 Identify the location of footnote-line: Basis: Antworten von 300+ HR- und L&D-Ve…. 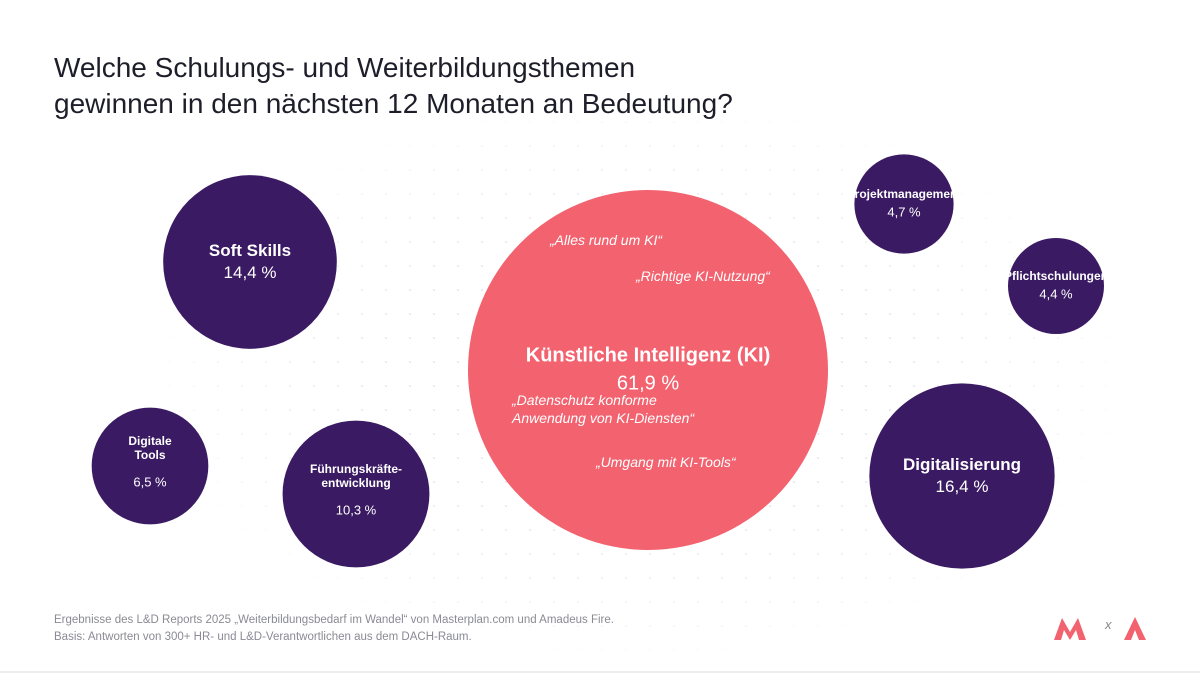
(263, 637).